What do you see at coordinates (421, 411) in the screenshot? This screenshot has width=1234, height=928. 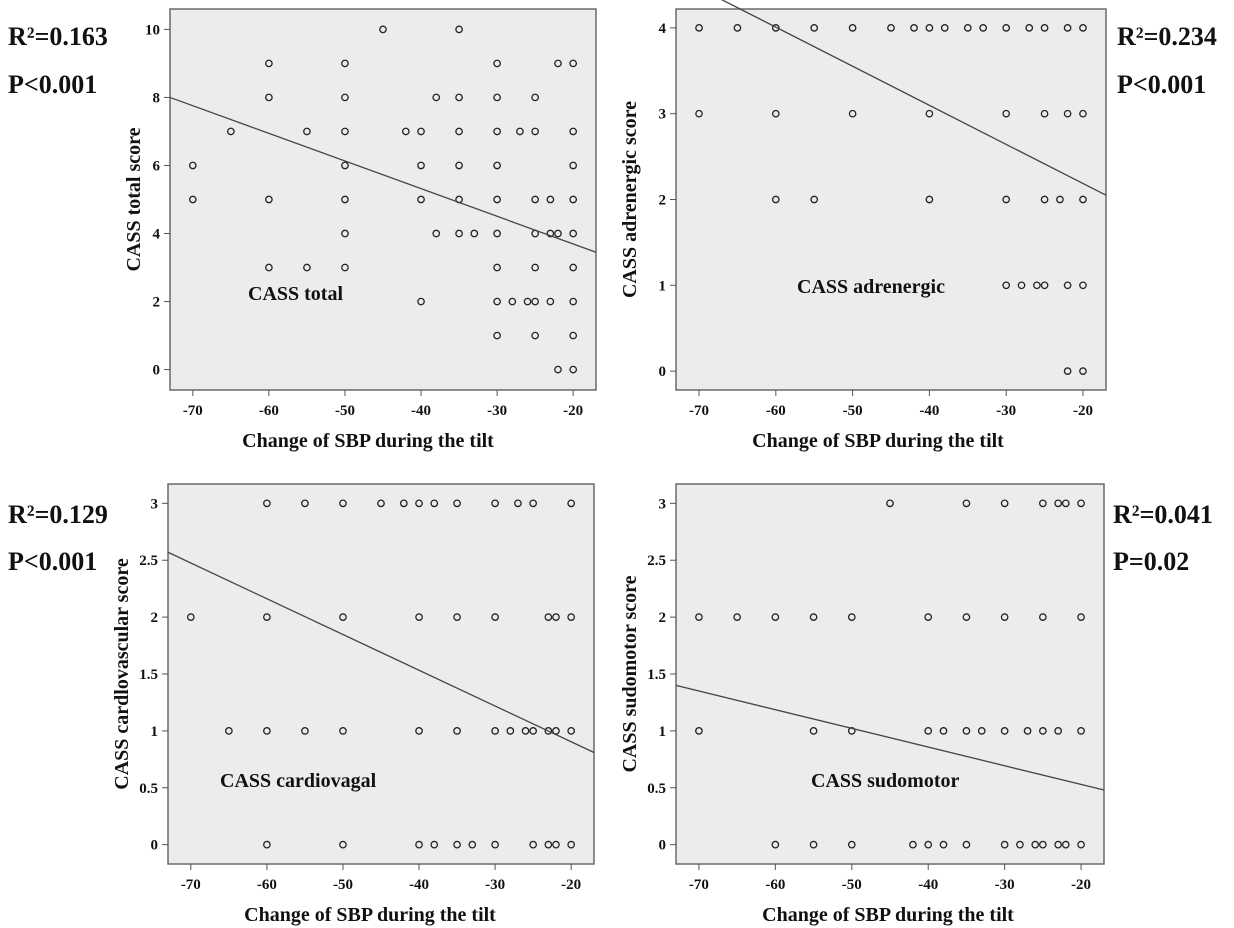 I see `x-tick-label: -40` at bounding box center [421, 411].